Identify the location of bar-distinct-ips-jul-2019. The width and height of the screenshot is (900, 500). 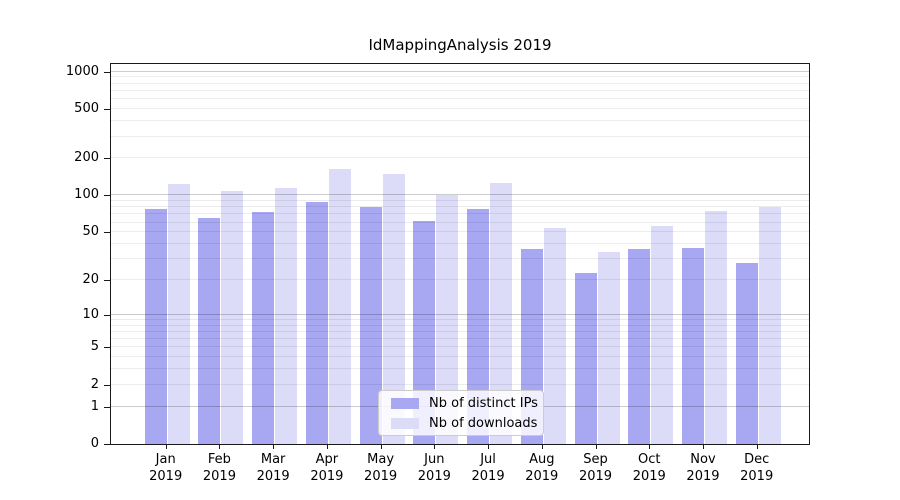
(478, 326).